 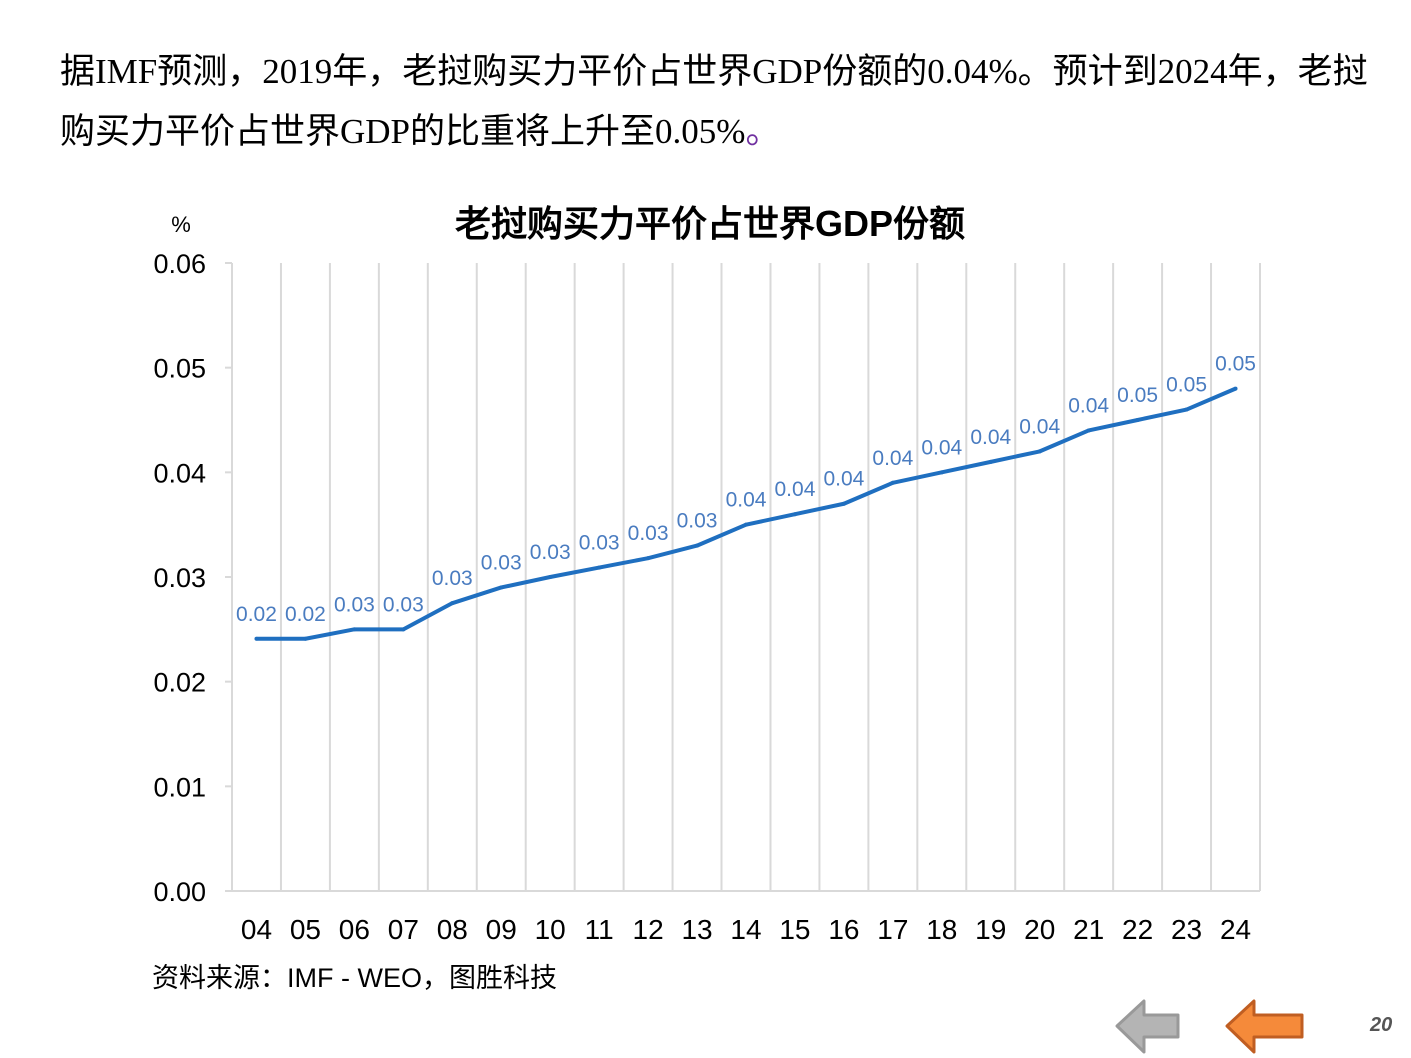 I want to click on x-tick-label: 22, so click(x=1137, y=929).